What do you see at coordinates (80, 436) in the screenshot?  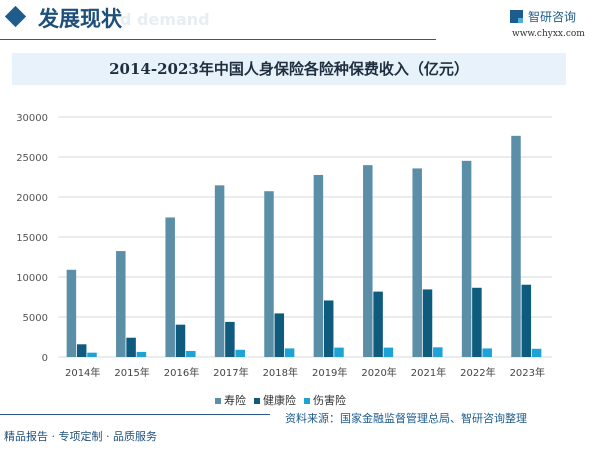 I see `slogan: 精品报告 · 专项定制 · 品质服务` at bounding box center [80, 436].